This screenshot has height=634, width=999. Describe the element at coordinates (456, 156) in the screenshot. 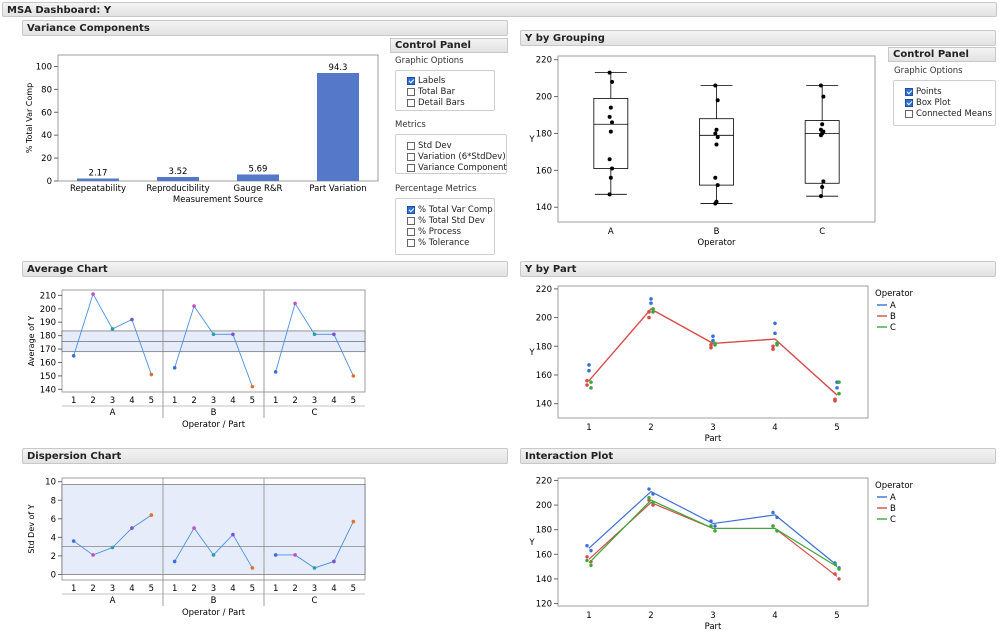

I see `metric-option: Variation (6*StdDev)` at that location.